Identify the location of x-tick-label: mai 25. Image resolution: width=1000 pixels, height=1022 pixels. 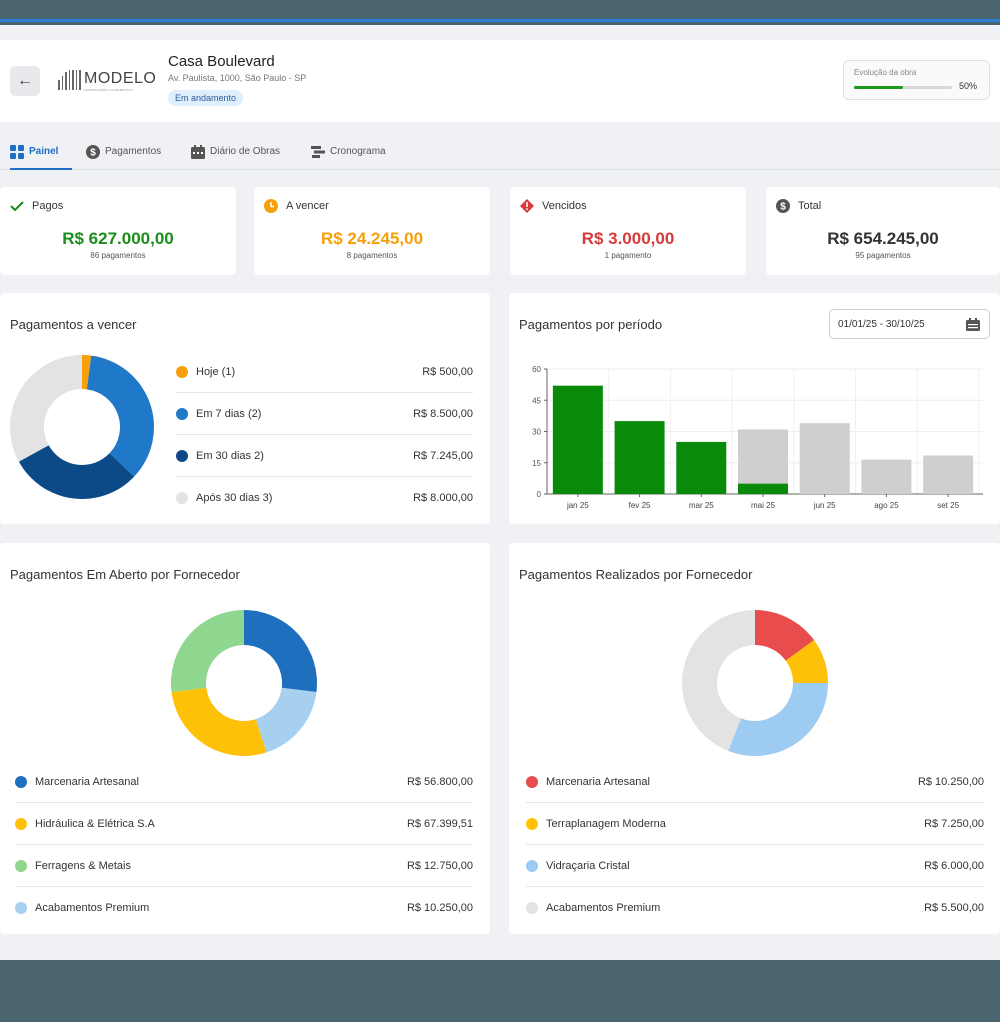
(763, 505).